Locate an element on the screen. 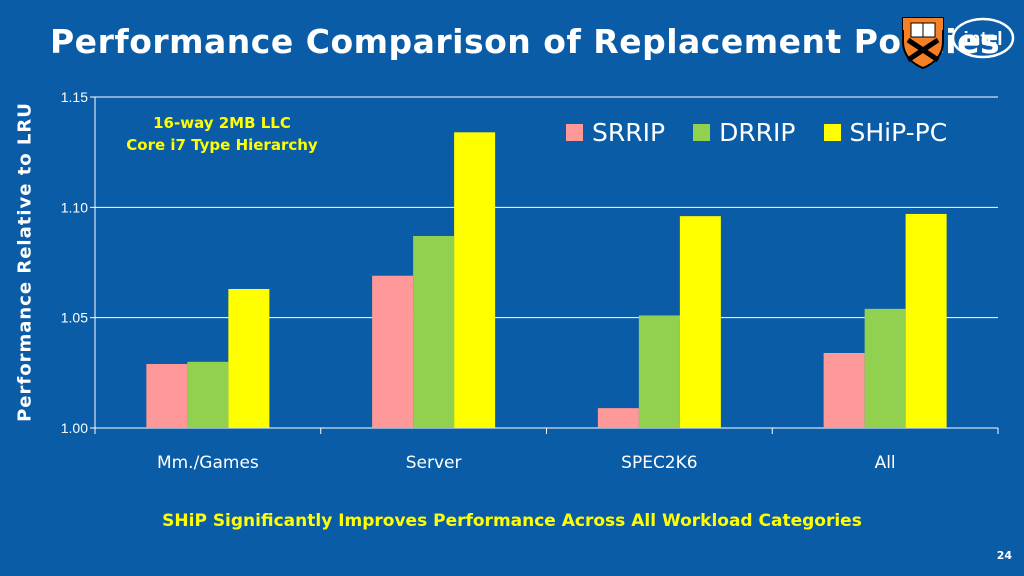 The height and width of the screenshot is (576, 1024). x-tick-label: SPEC2K6 is located at coordinates (659, 463).